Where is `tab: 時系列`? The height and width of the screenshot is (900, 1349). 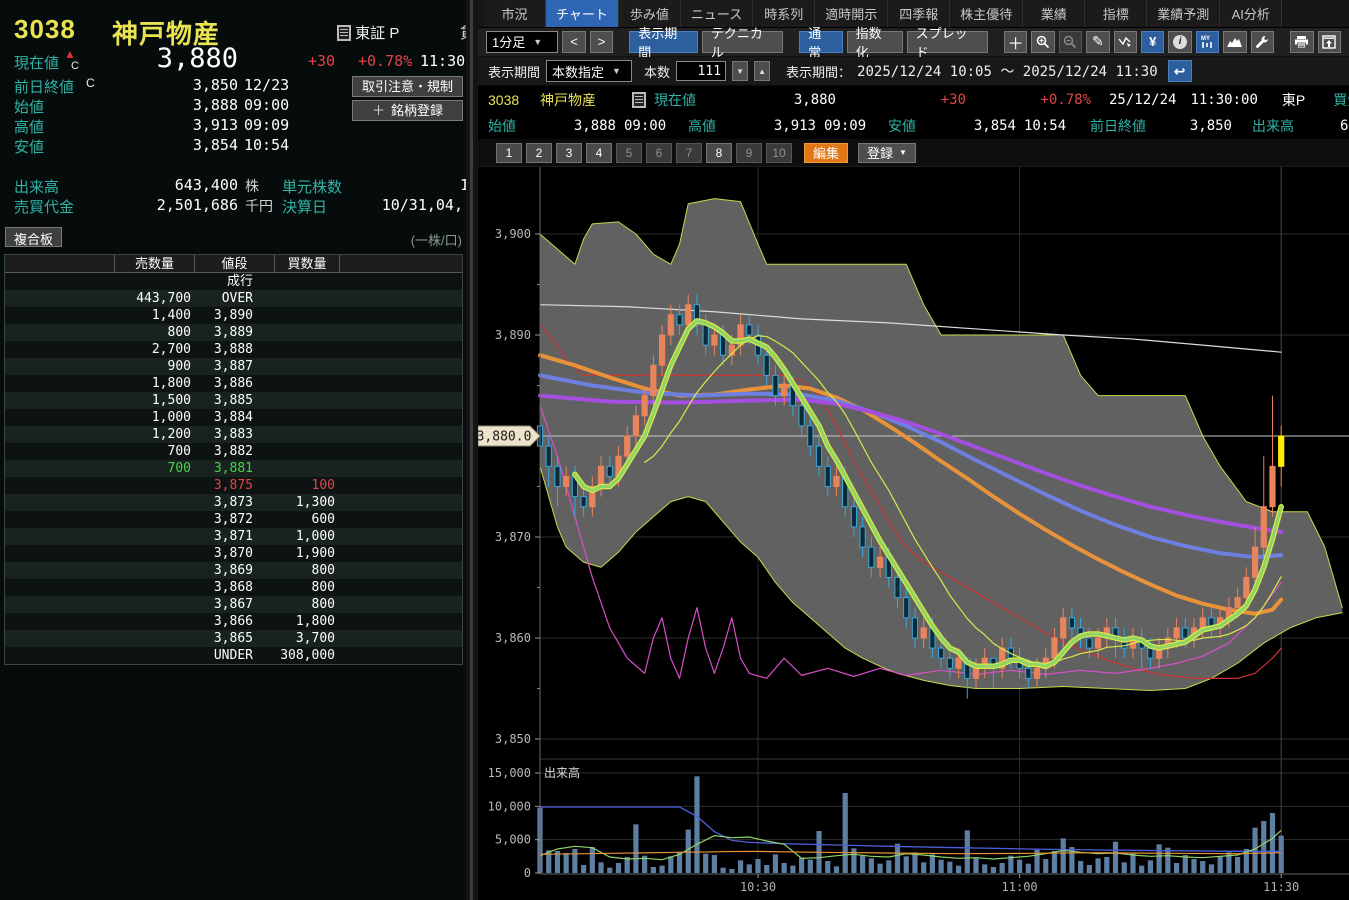 tab: 時系列 is located at coordinates (784, 13).